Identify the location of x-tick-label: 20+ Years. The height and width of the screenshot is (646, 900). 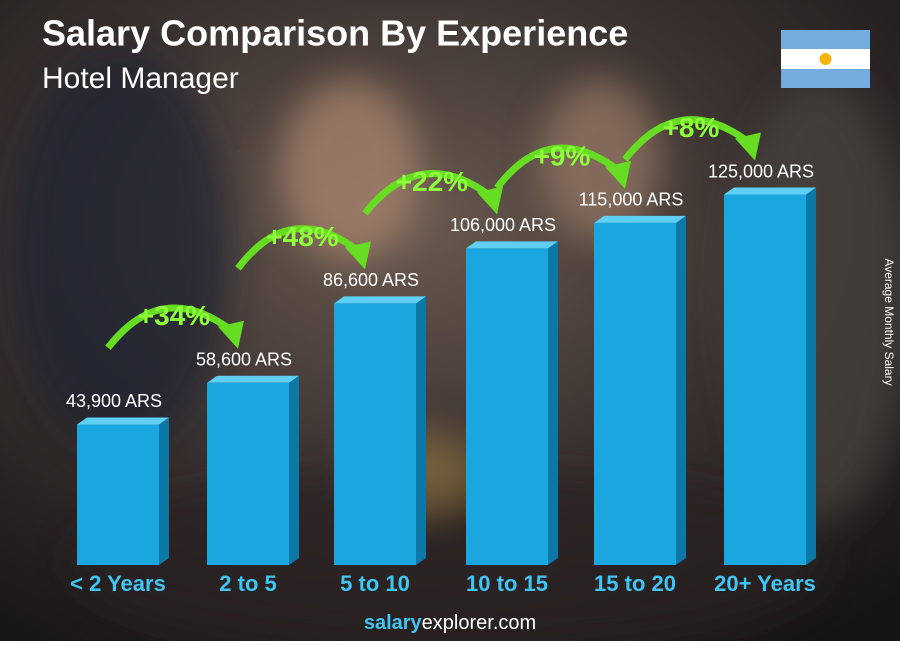
(765, 583).